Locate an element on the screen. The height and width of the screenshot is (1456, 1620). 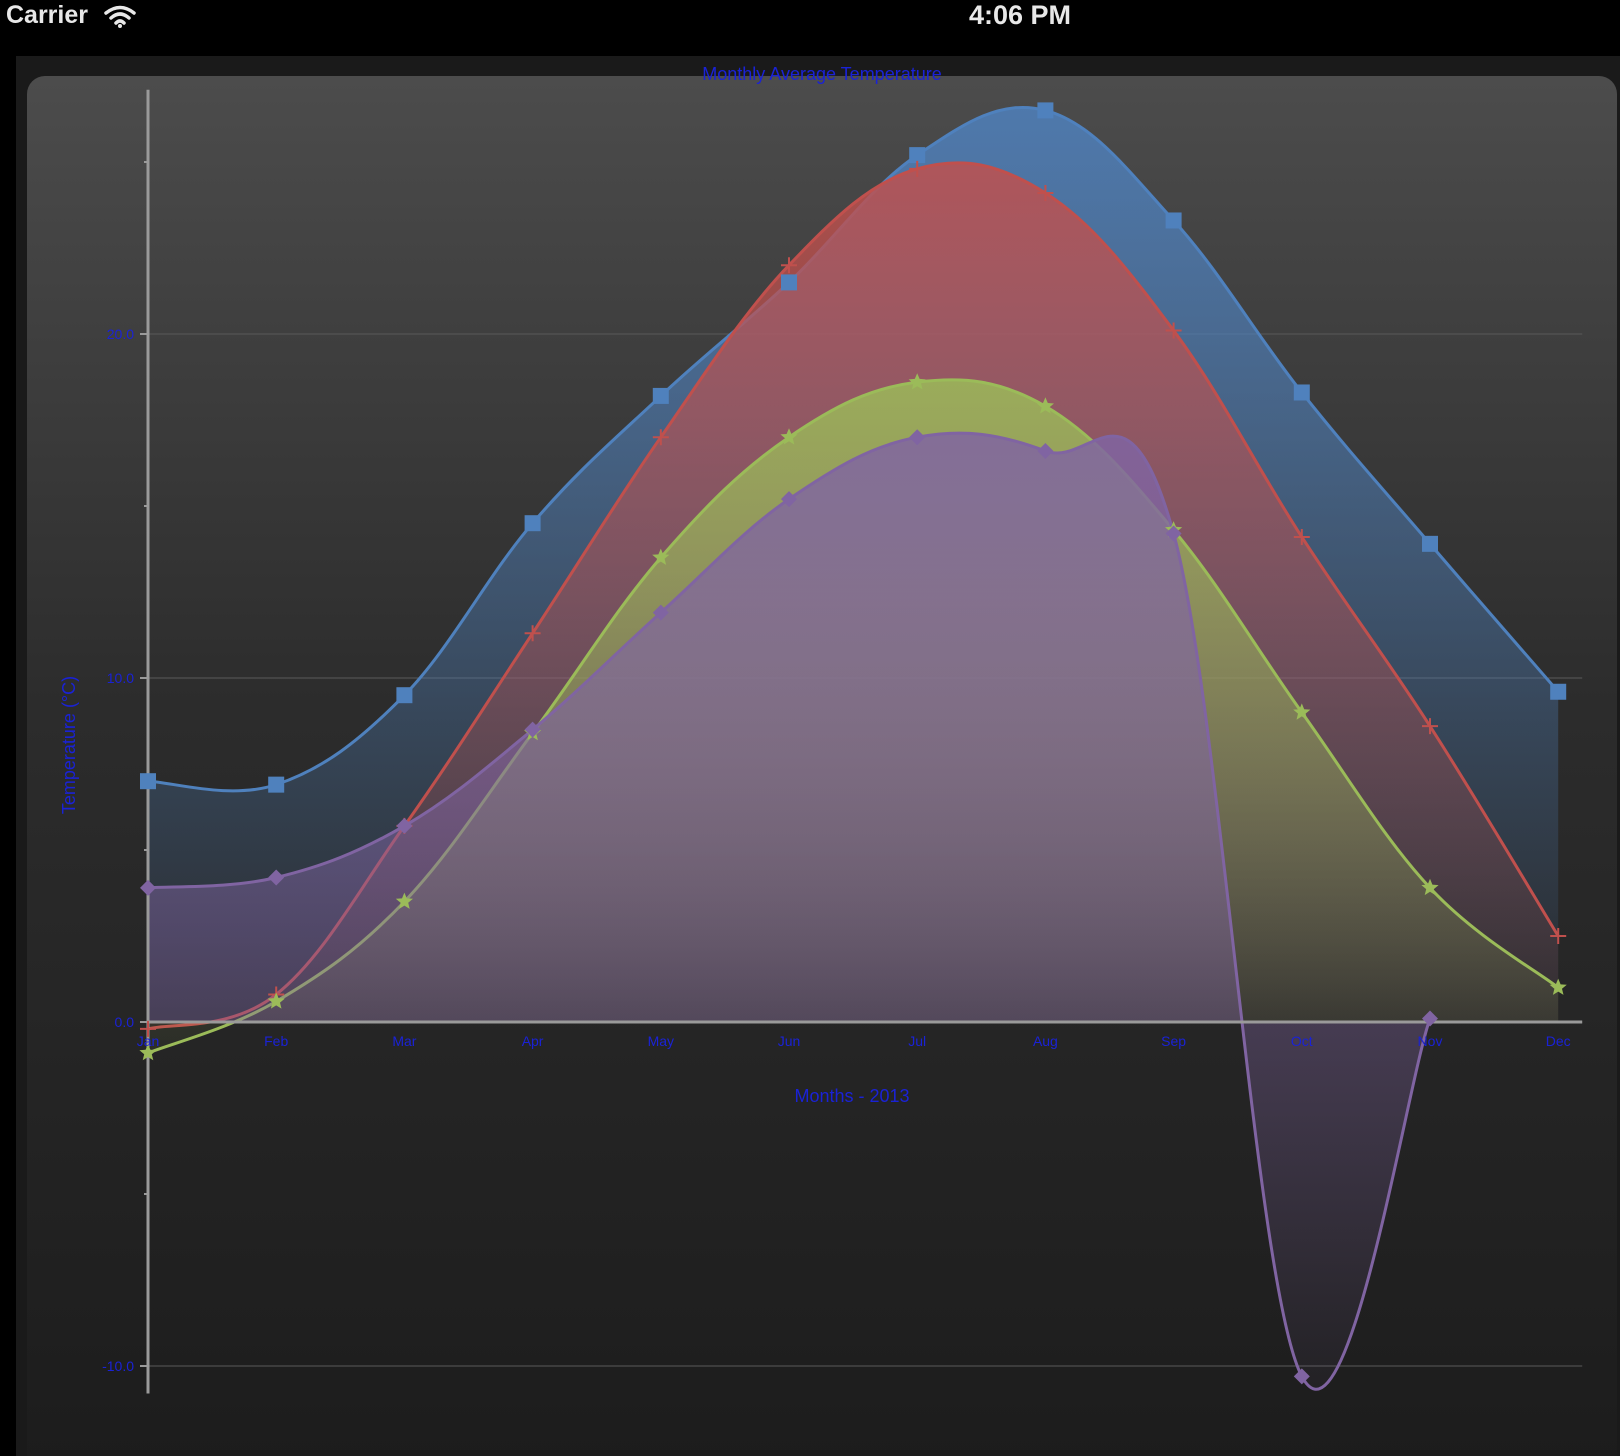
x-tick-label: Jan is located at coordinates (148, 1041).